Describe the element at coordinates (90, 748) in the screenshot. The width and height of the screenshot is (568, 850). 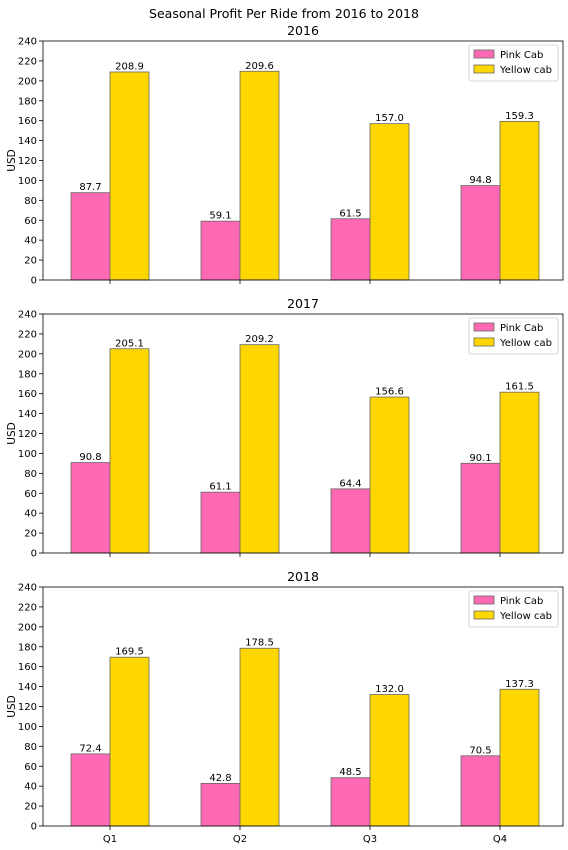
I see `bar-value-label: 72.4` at that location.